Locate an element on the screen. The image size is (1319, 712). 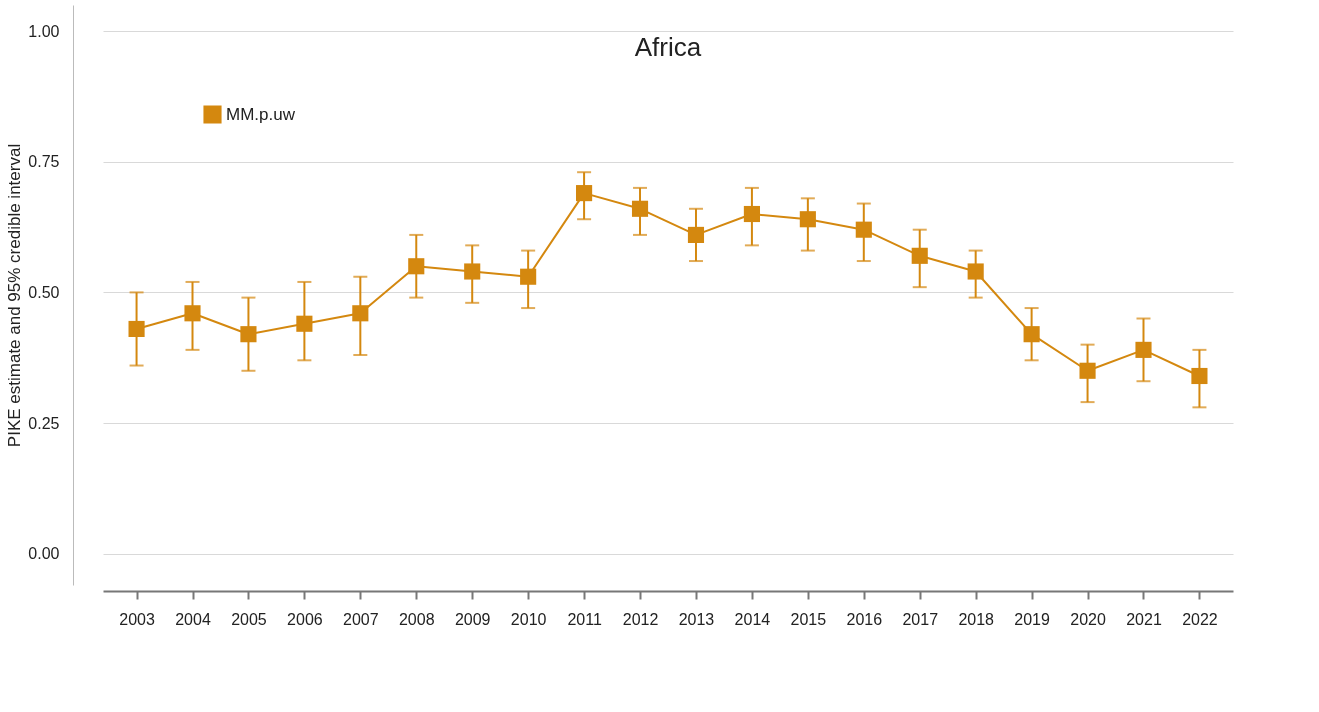
x-tick-label: 2021 is located at coordinates (1144, 619).